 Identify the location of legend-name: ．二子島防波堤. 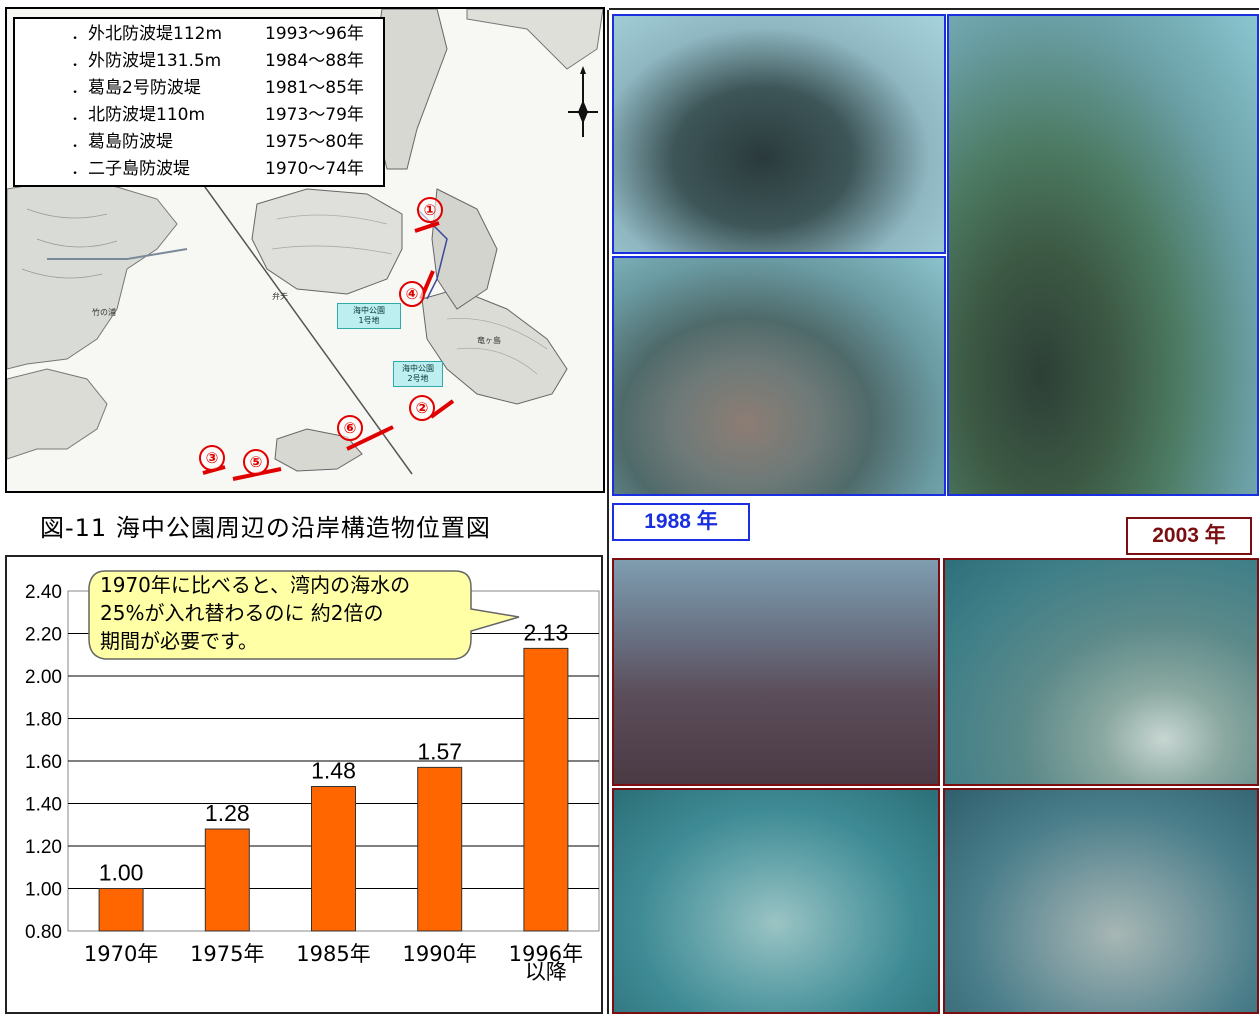
(130, 169).